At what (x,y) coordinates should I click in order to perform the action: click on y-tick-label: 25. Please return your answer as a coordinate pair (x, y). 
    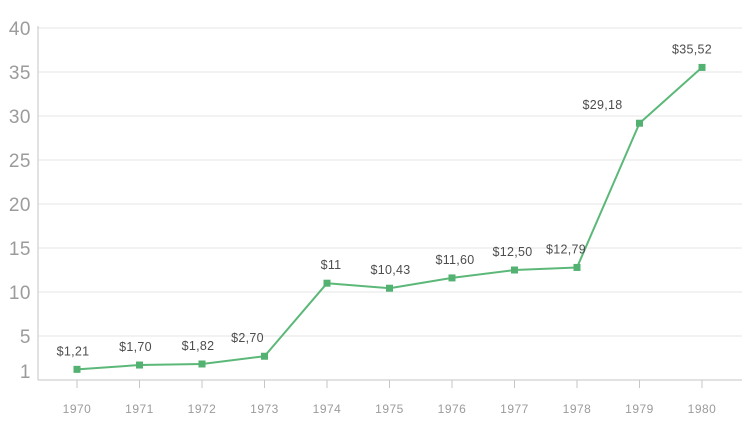
    Looking at the image, I should click on (20, 161).